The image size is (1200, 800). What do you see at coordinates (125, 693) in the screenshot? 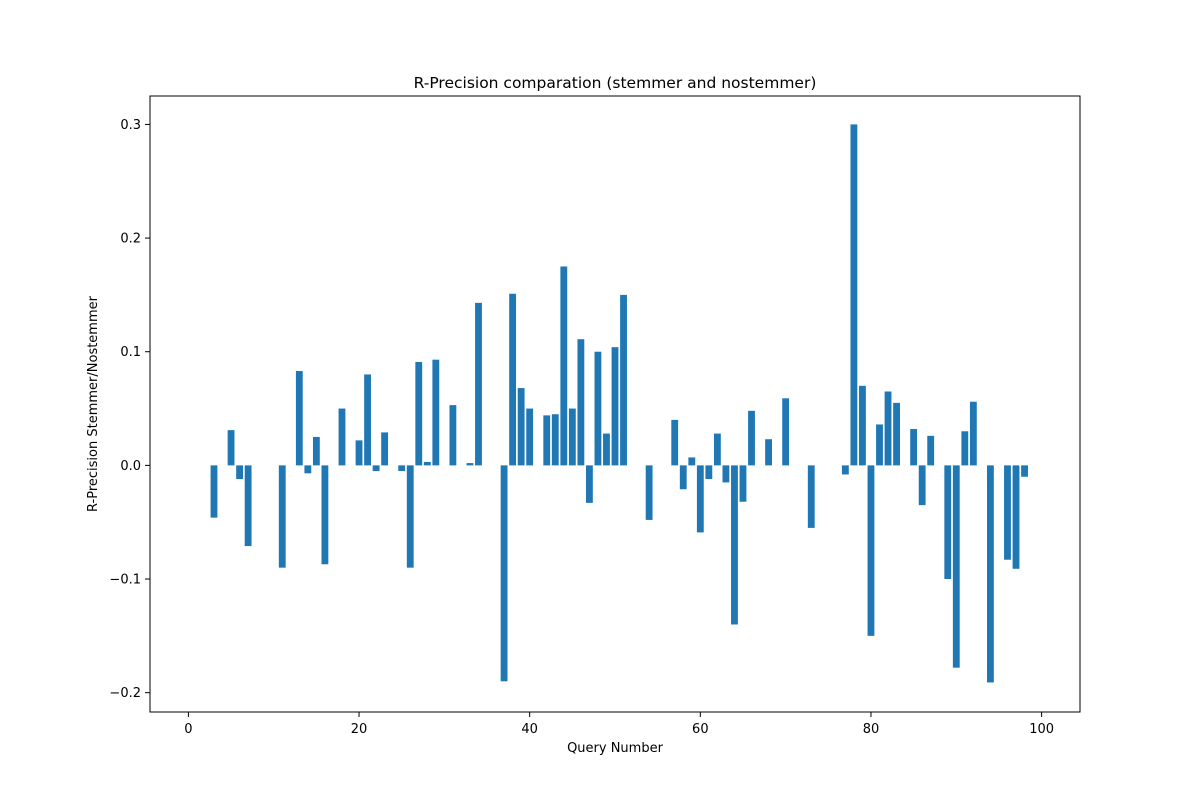
I see `y-tick-label: −0.2` at bounding box center [125, 693].